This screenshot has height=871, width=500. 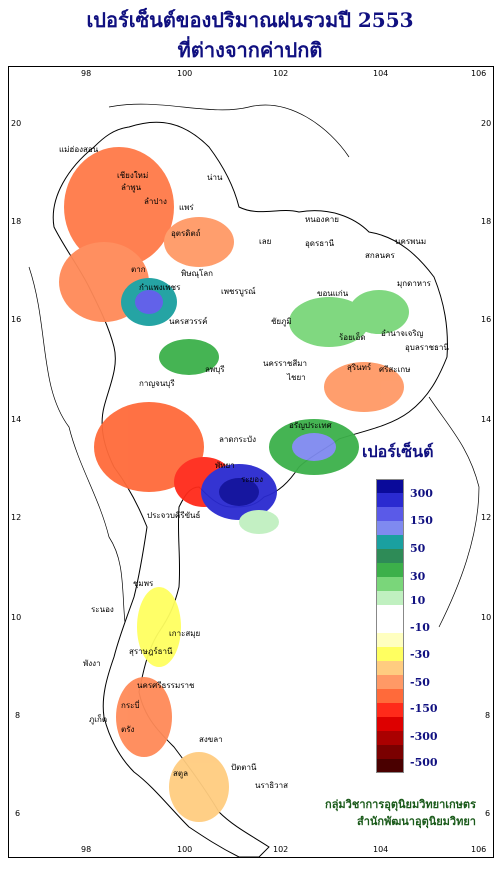 I want to click on province-label: ไชยา, so click(x=296, y=377).